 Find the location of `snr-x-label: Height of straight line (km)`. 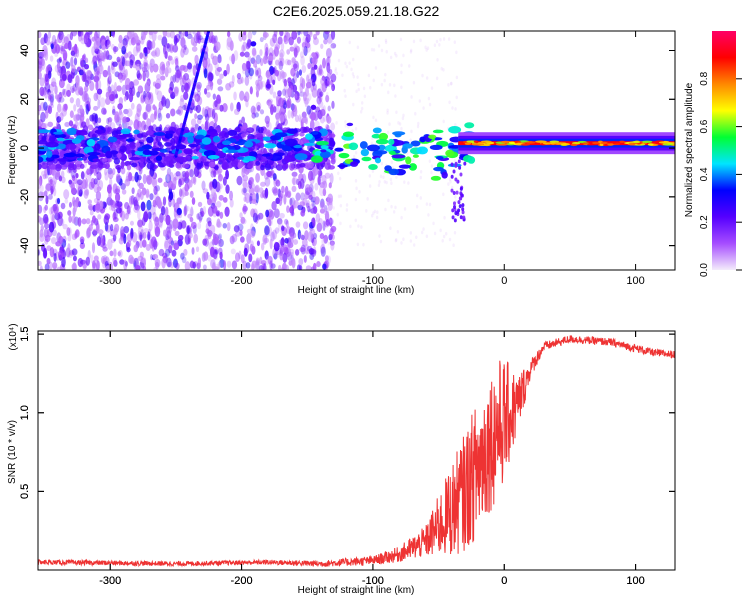

snr-x-label: Height of straight line (km) is located at coordinates (356, 590).